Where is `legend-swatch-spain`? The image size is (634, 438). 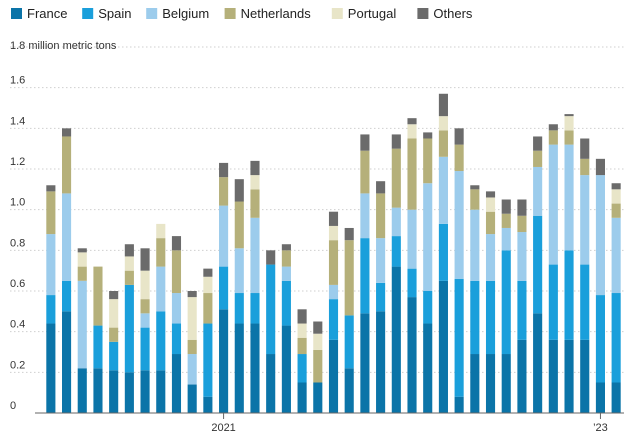
legend-swatch-spain is located at coordinates (88, 13).